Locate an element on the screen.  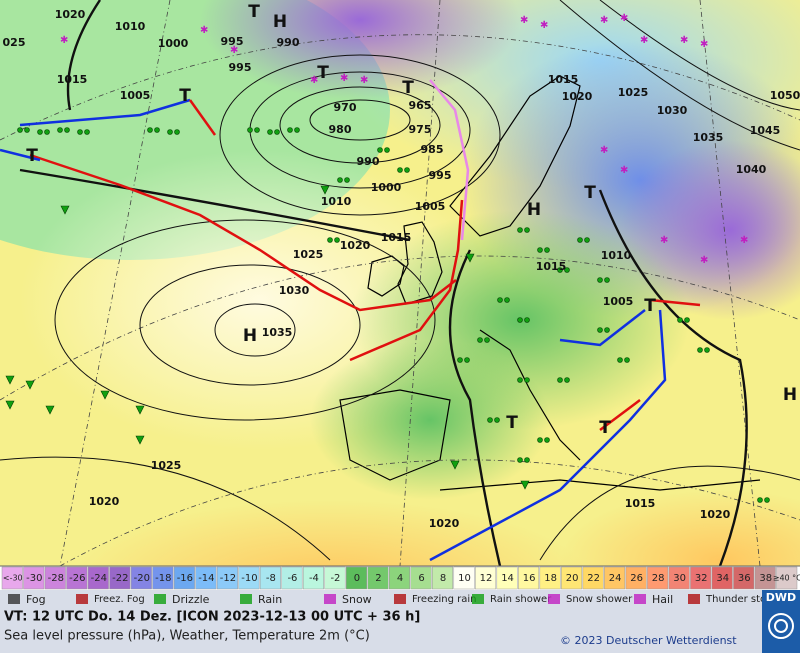
temperature-label: 2 is located at coordinates (378, 578).